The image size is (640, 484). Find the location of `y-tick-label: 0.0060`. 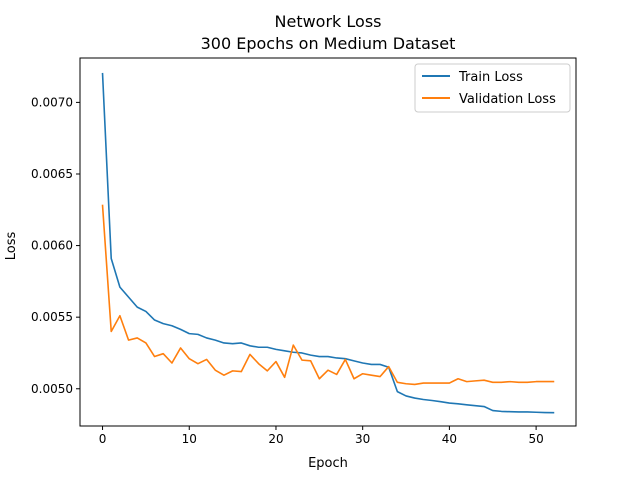

y-tick-label: 0.0060 is located at coordinates (52, 246).